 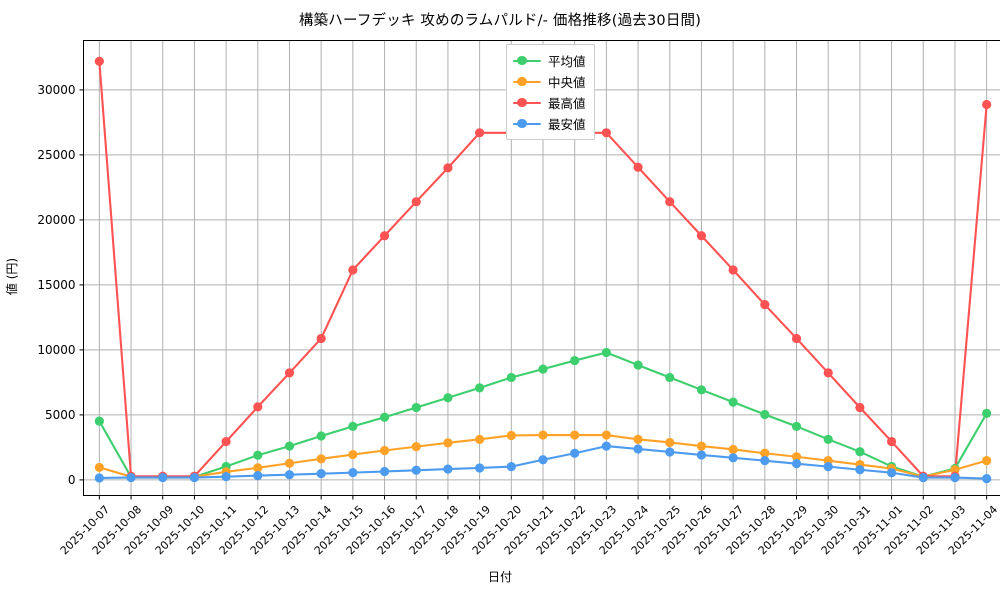 What do you see at coordinates (549, 123) in the screenshot?
I see `legend-item-min: 最安値` at bounding box center [549, 123].